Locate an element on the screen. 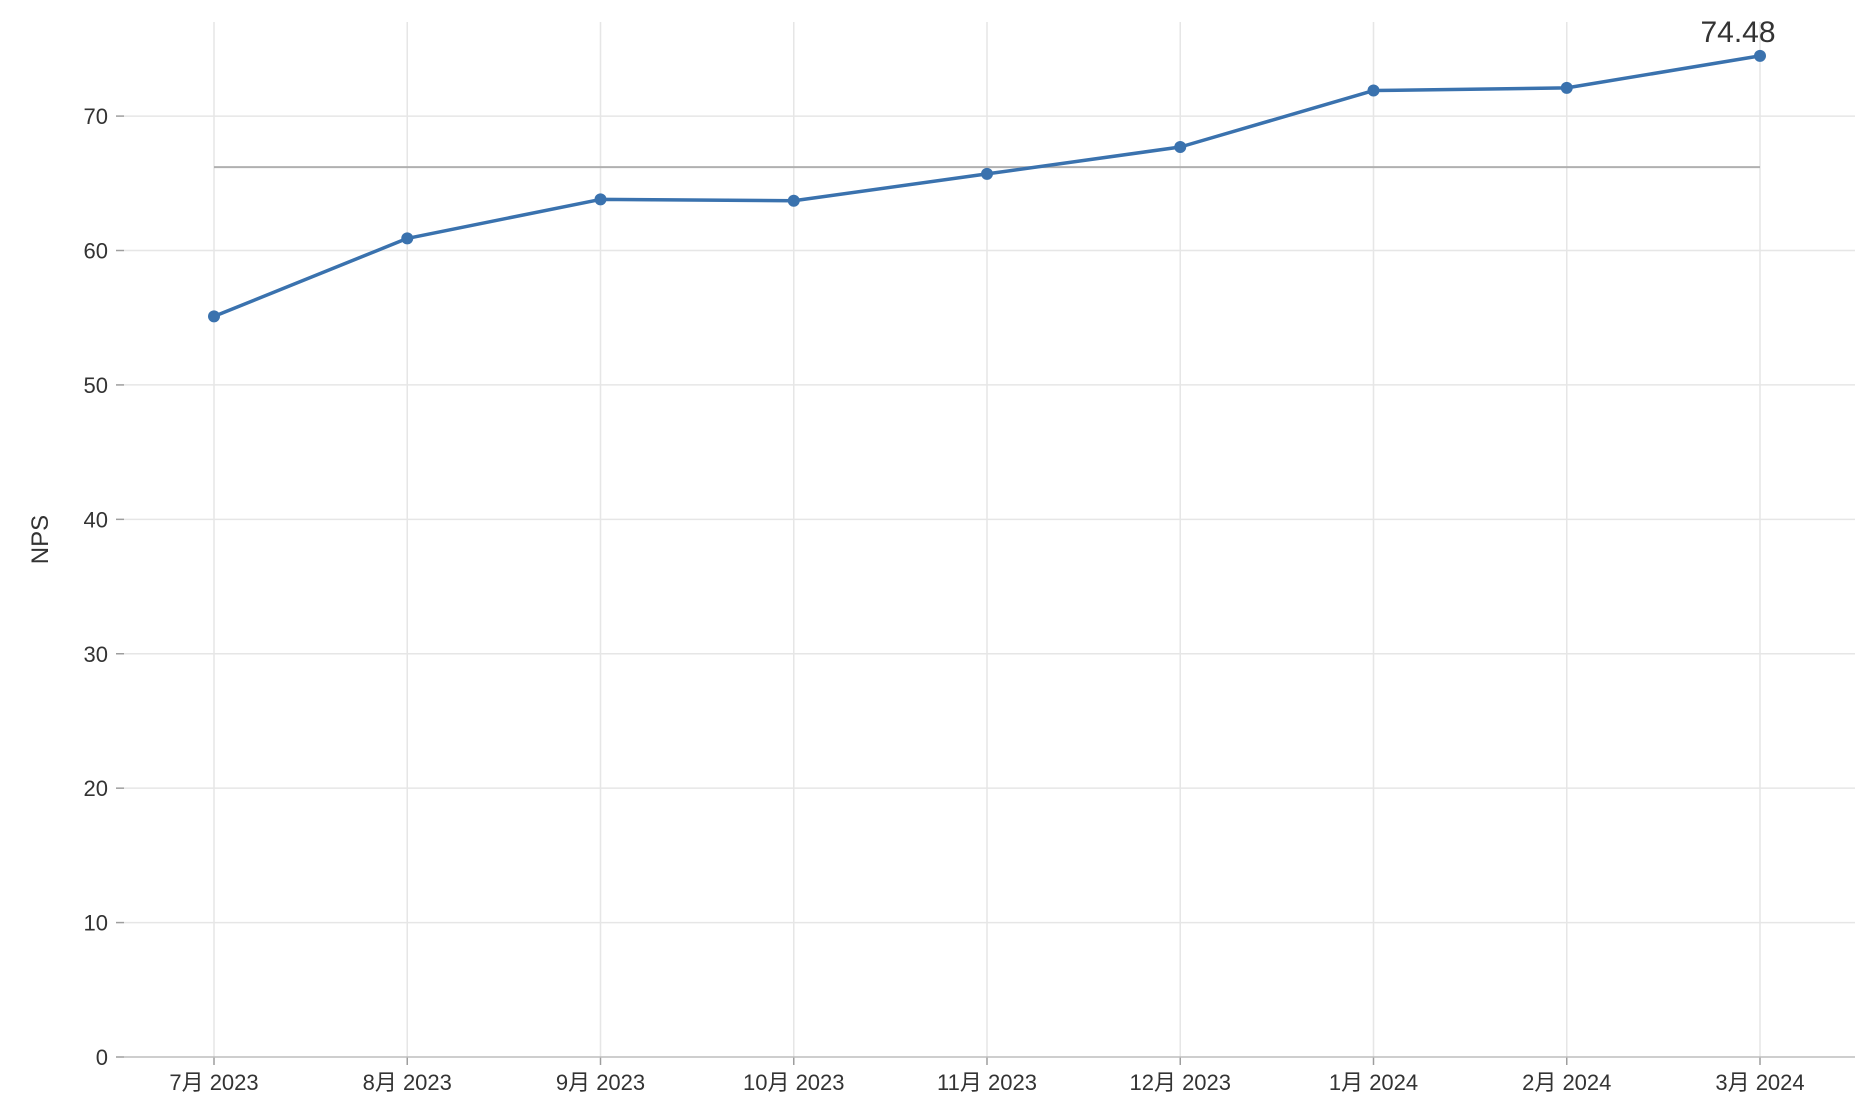  x-tick-label: 3月 2024 is located at coordinates (1759, 1082).